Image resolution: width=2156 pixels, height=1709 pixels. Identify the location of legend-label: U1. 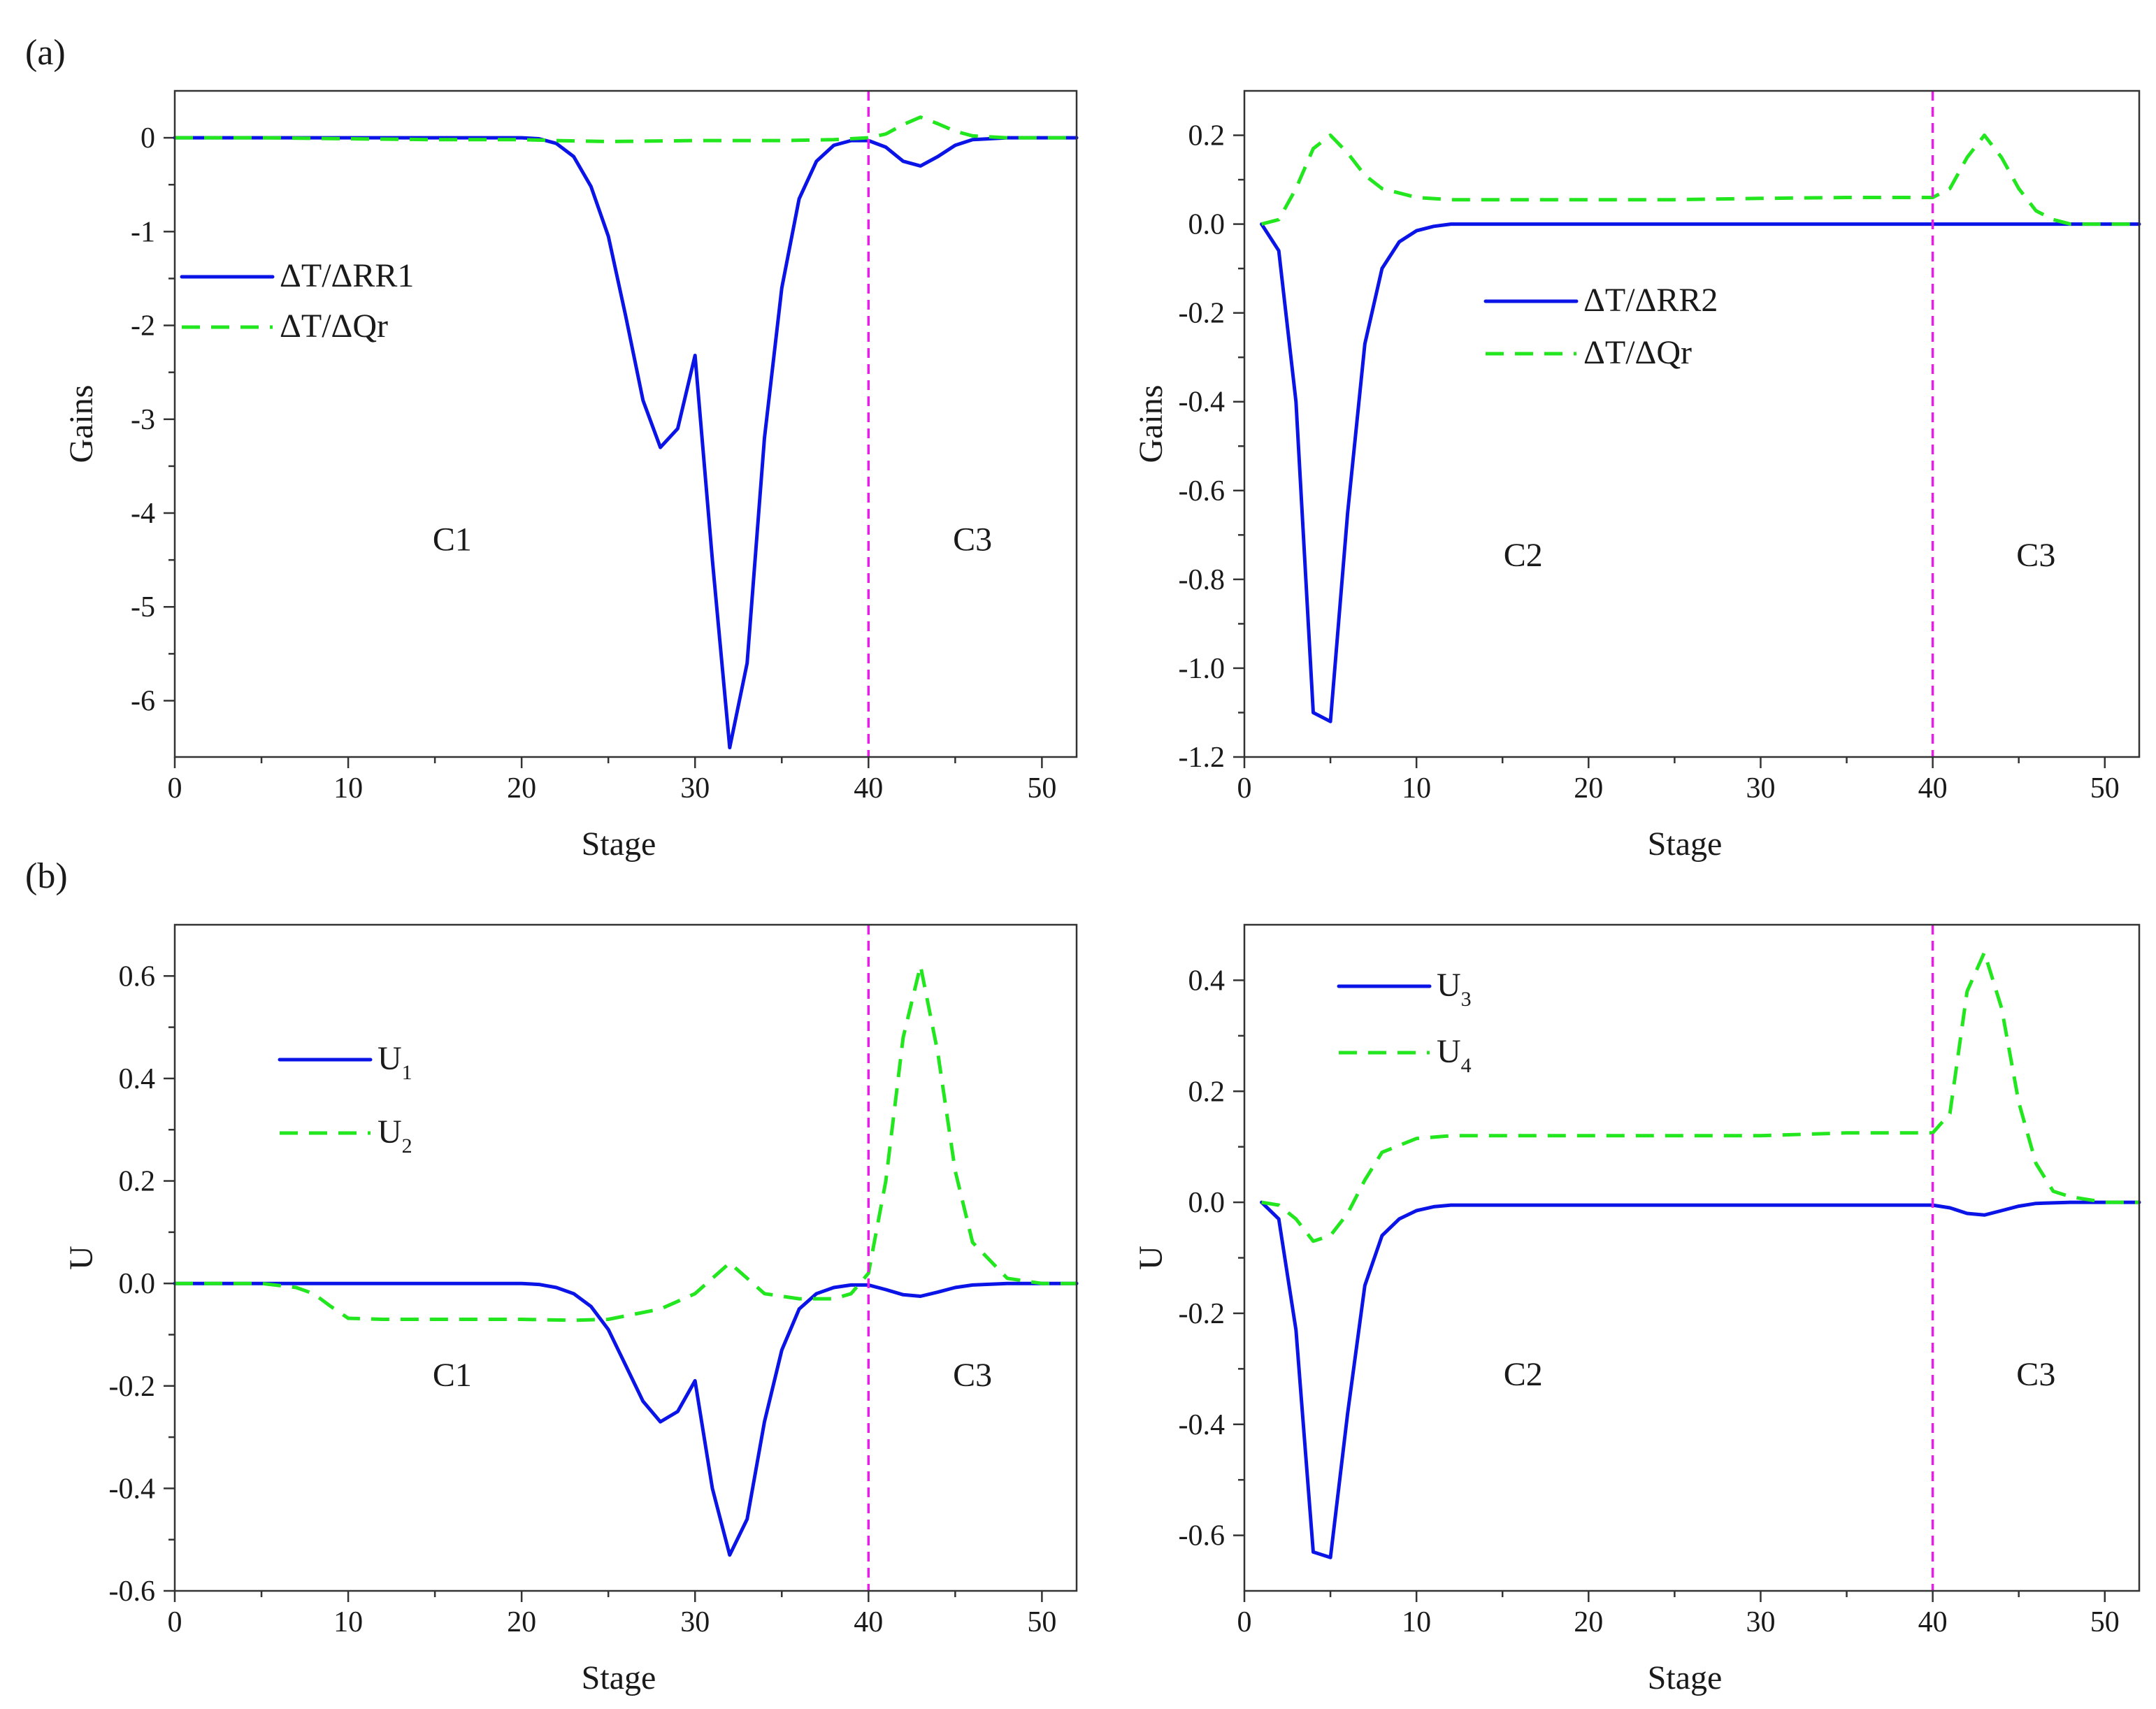
(395, 1062).